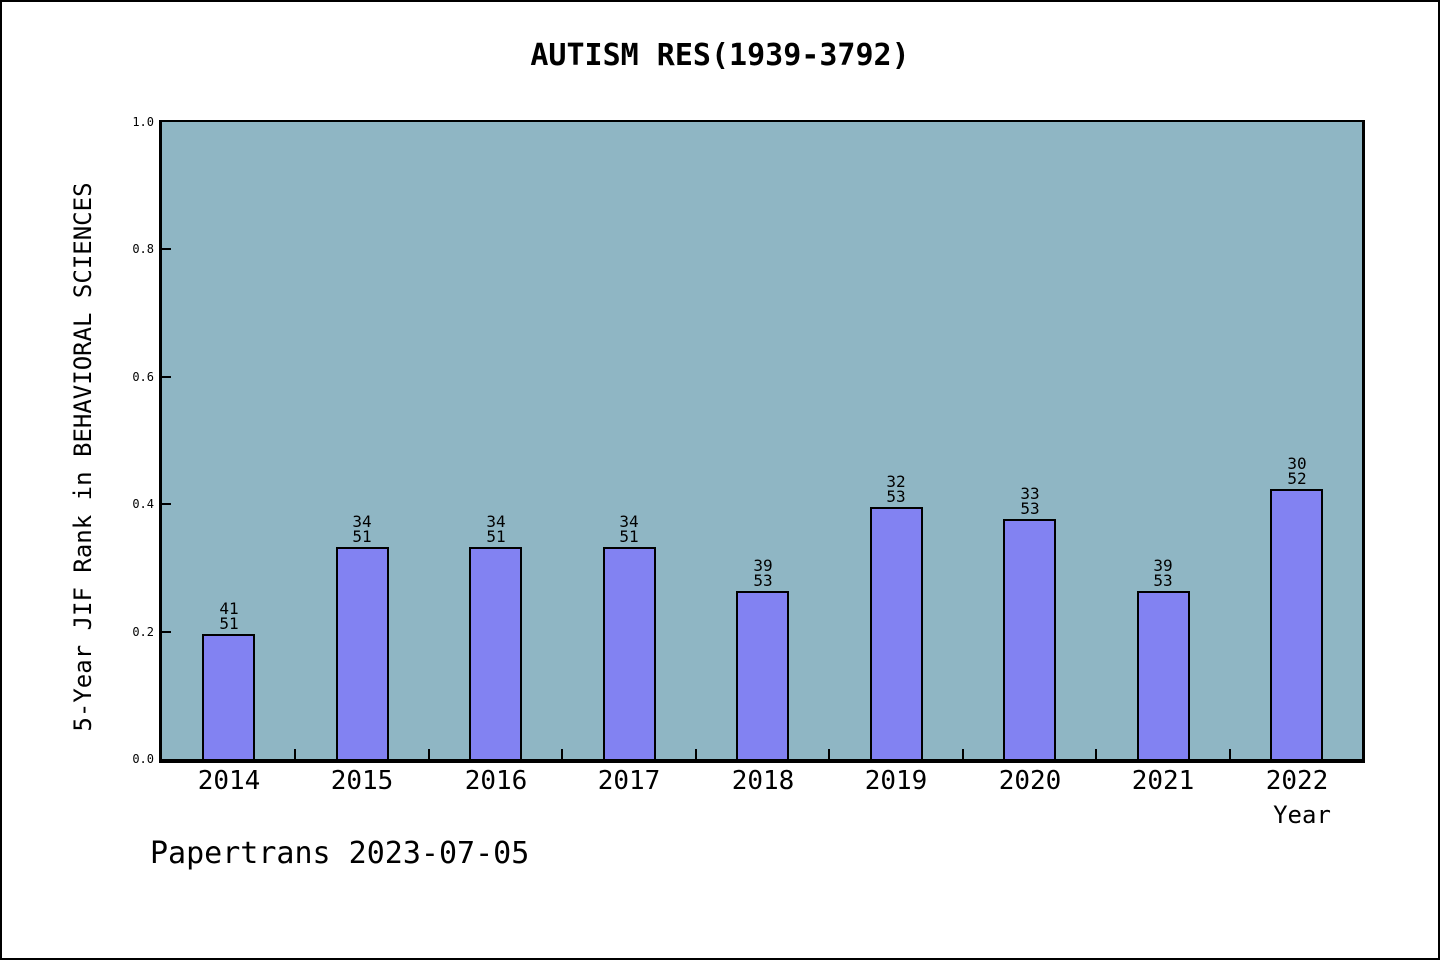 This screenshot has height=960, width=1440. I want to click on x-tick-label: 2017, so click(629, 781).